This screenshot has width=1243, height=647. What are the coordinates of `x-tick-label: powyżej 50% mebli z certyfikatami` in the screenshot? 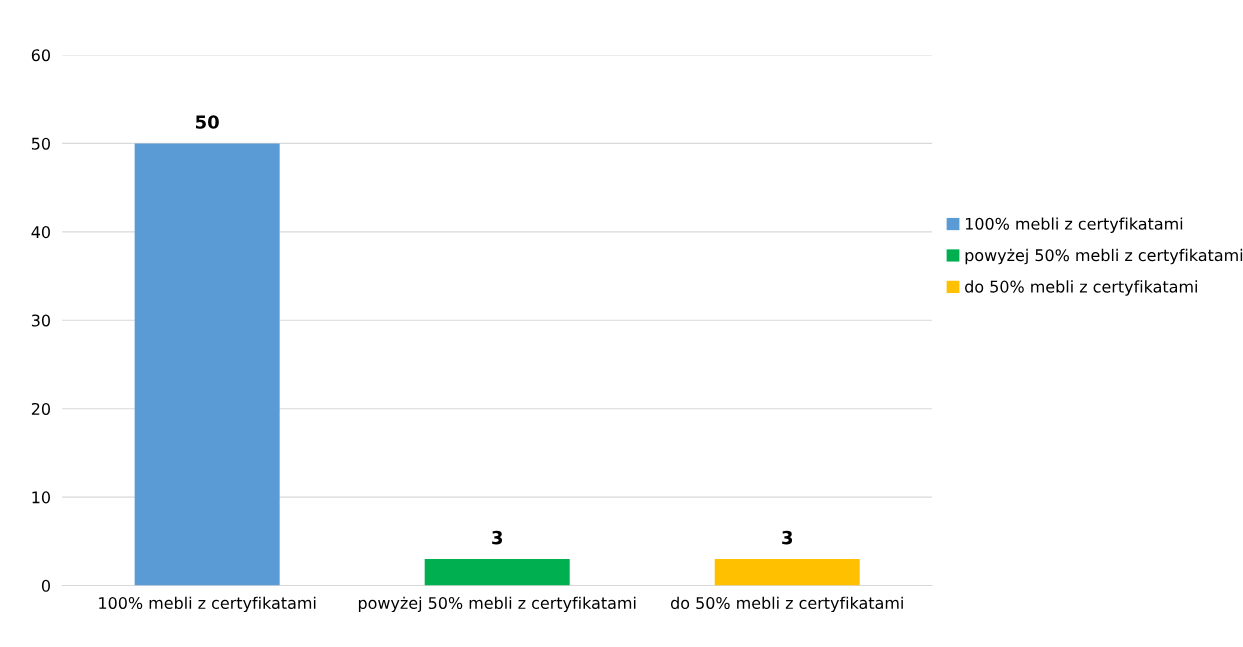 It's located at (497, 604).